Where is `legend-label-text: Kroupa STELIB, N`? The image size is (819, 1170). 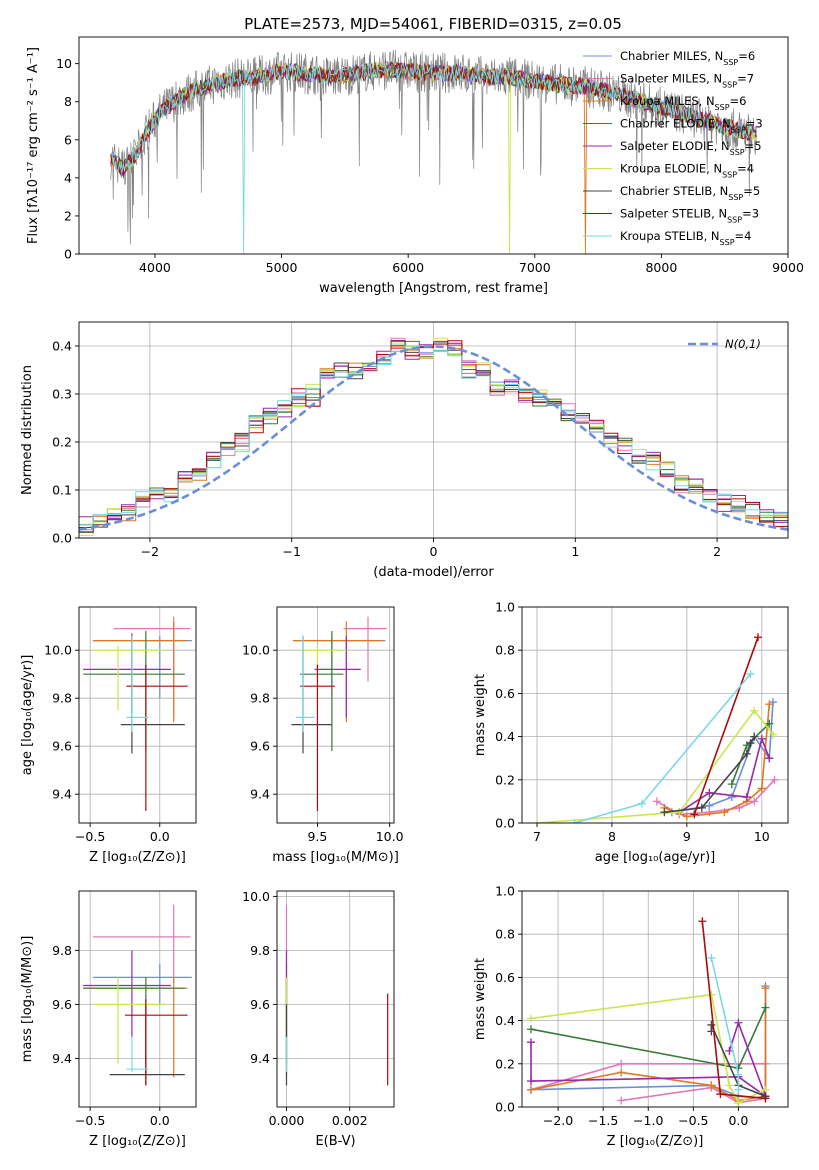
legend-label-text: Kroupa STELIB, N is located at coordinates (670, 236).